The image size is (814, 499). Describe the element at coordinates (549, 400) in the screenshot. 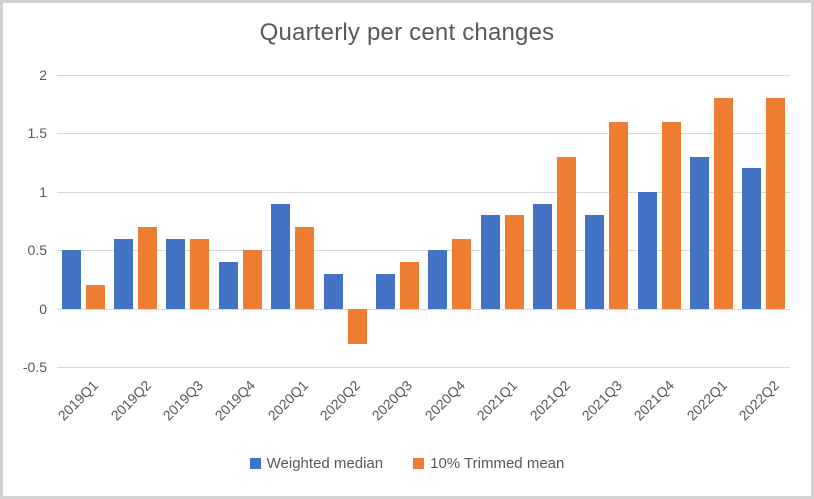

I see `x-axis-tick-text: 2021Q2` at that location.